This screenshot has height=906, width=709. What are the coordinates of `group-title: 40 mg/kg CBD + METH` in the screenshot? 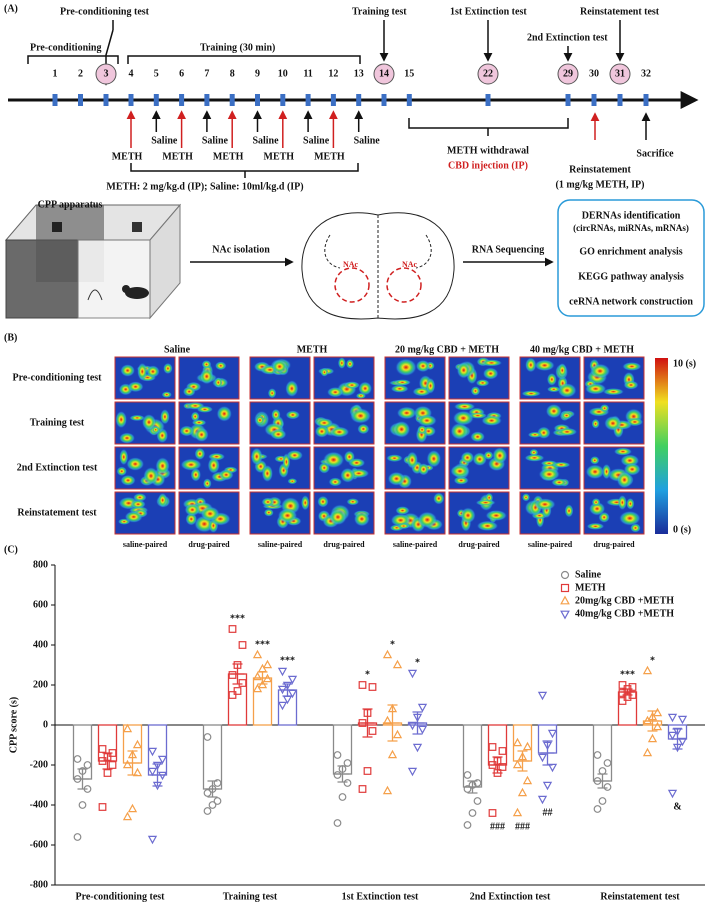 It's located at (582, 349).